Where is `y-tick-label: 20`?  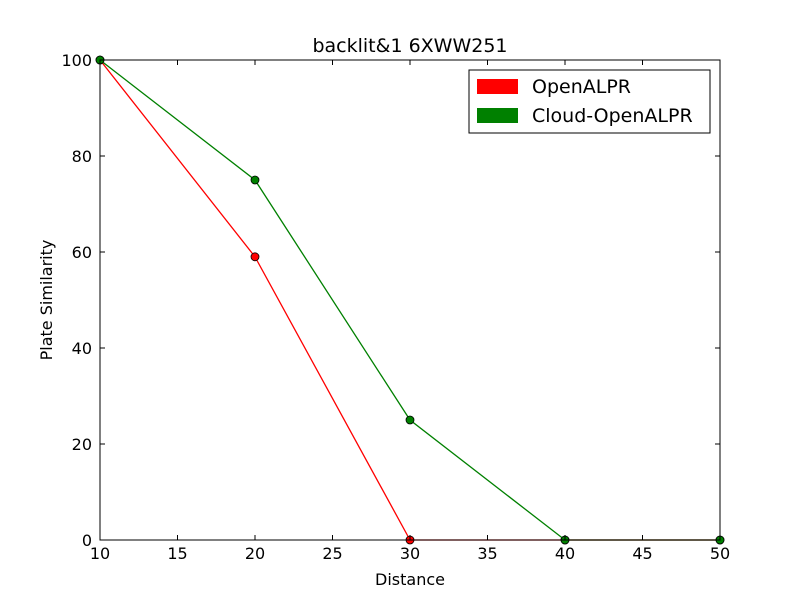 y-tick-label: 20 is located at coordinates (82, 444).